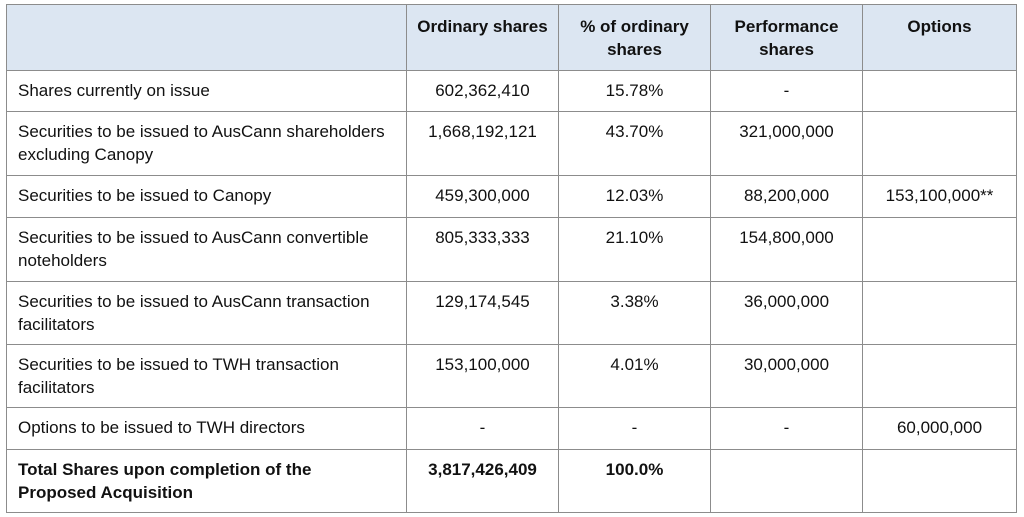  I want to click on cell: 21.10%, so click(634, 249).